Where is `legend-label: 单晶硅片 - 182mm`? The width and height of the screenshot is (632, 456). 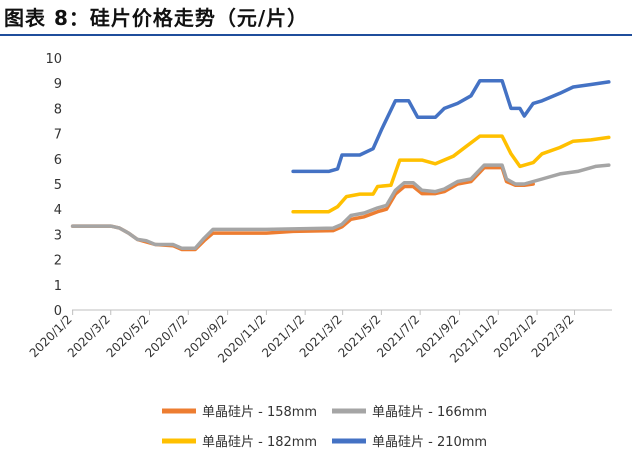
legend-label: 单晶硅片 - 182mm is located at coordinates (259, 442).